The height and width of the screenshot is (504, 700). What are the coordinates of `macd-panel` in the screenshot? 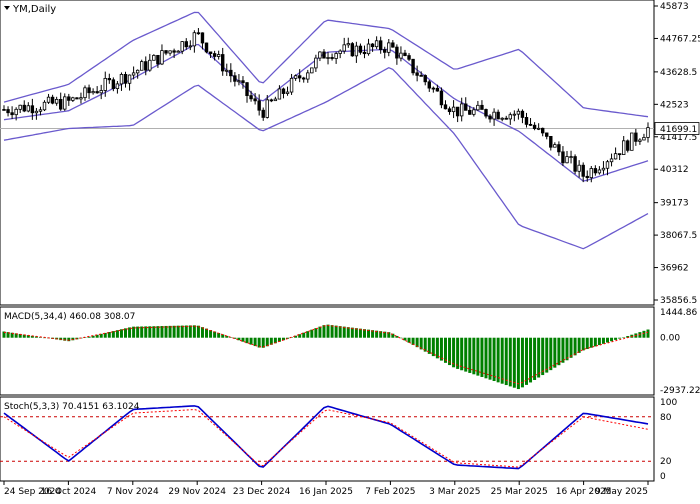 It's located at (326, 357).